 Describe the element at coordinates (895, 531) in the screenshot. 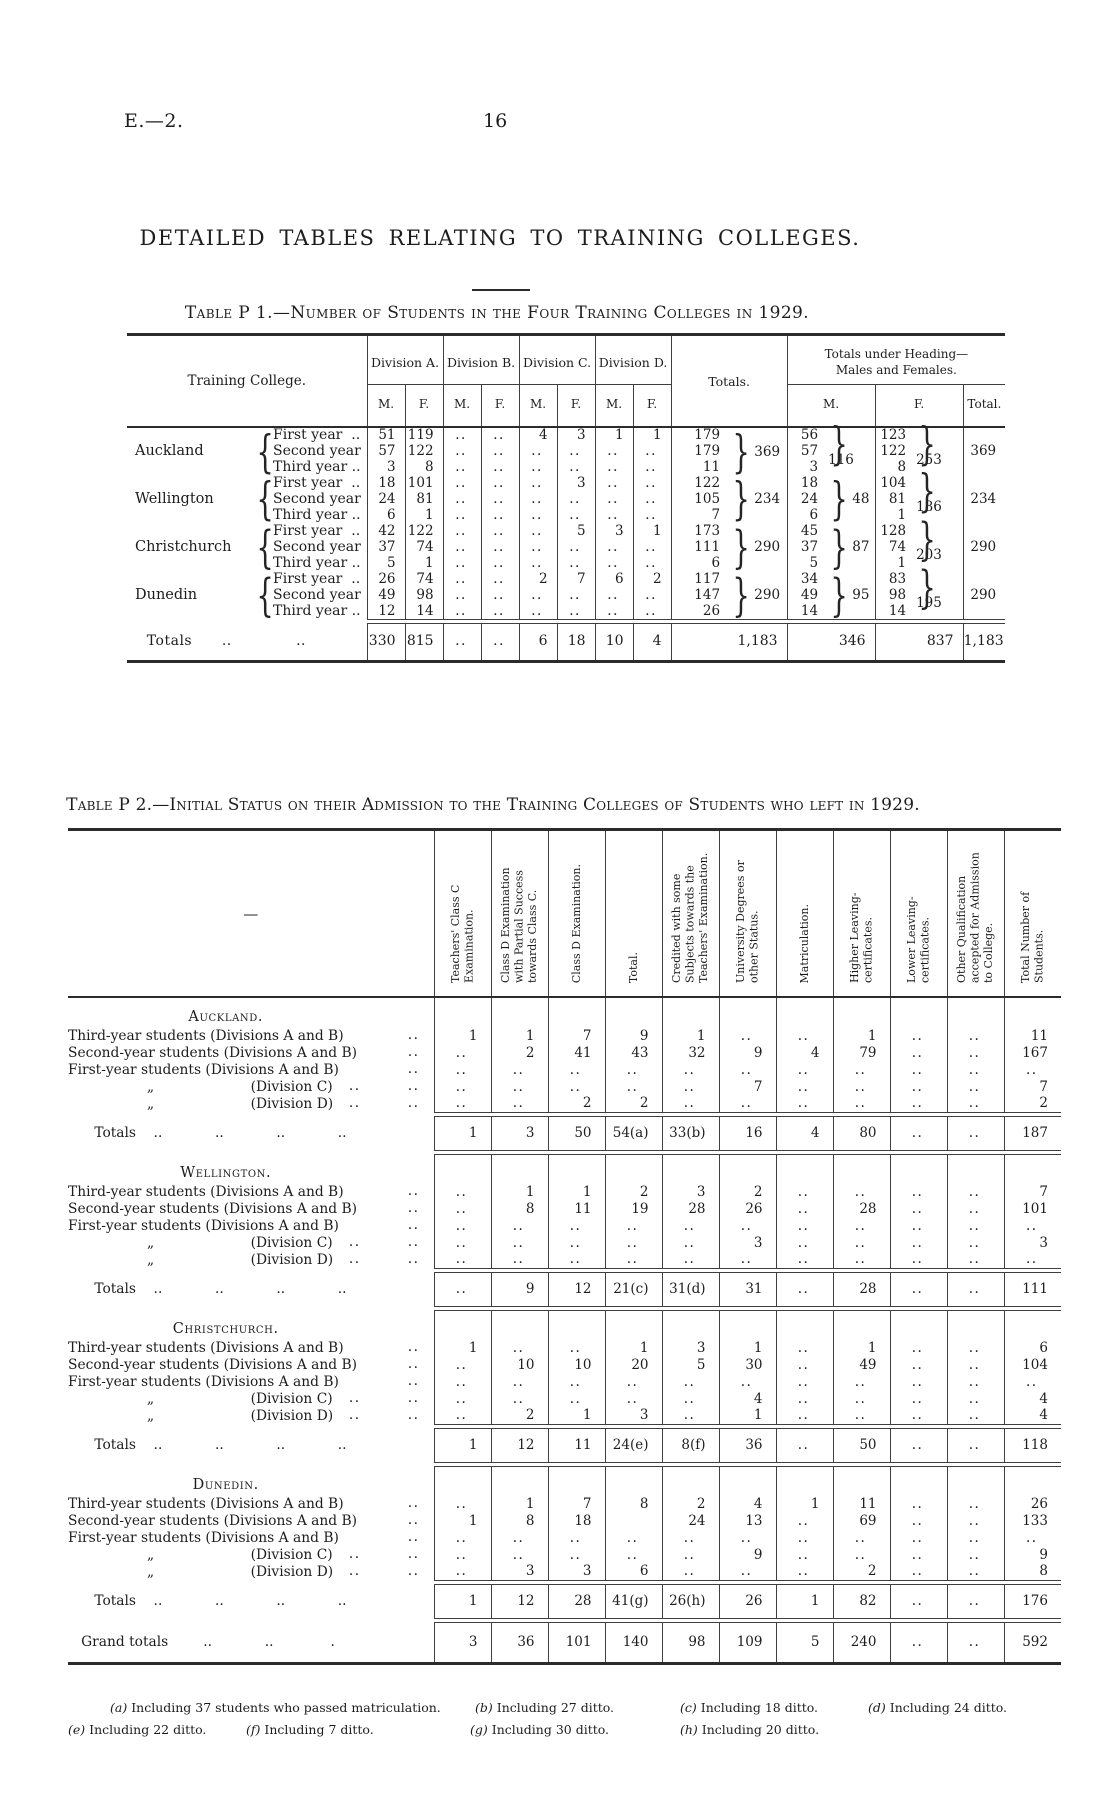

I see `females-value: 128` at that location.